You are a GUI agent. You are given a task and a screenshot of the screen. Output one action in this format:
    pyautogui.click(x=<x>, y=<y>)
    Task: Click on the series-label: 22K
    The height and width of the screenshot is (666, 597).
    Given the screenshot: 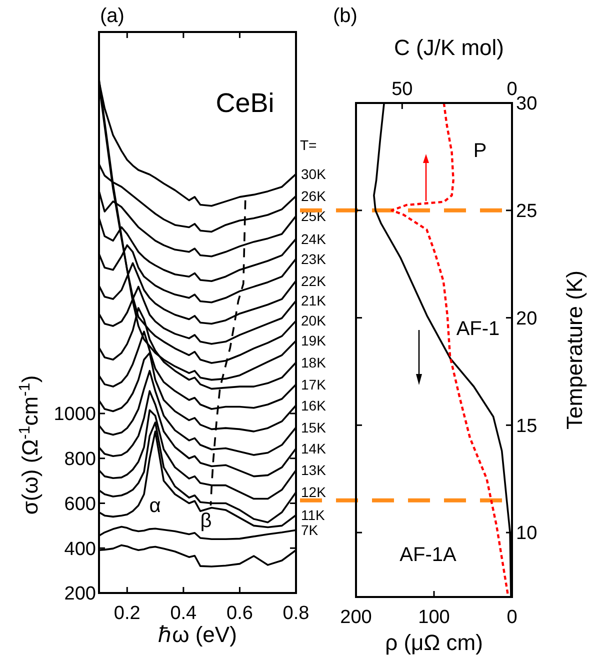 What is the action you would take?
    pyautogui.click(x=314, y=280)
    